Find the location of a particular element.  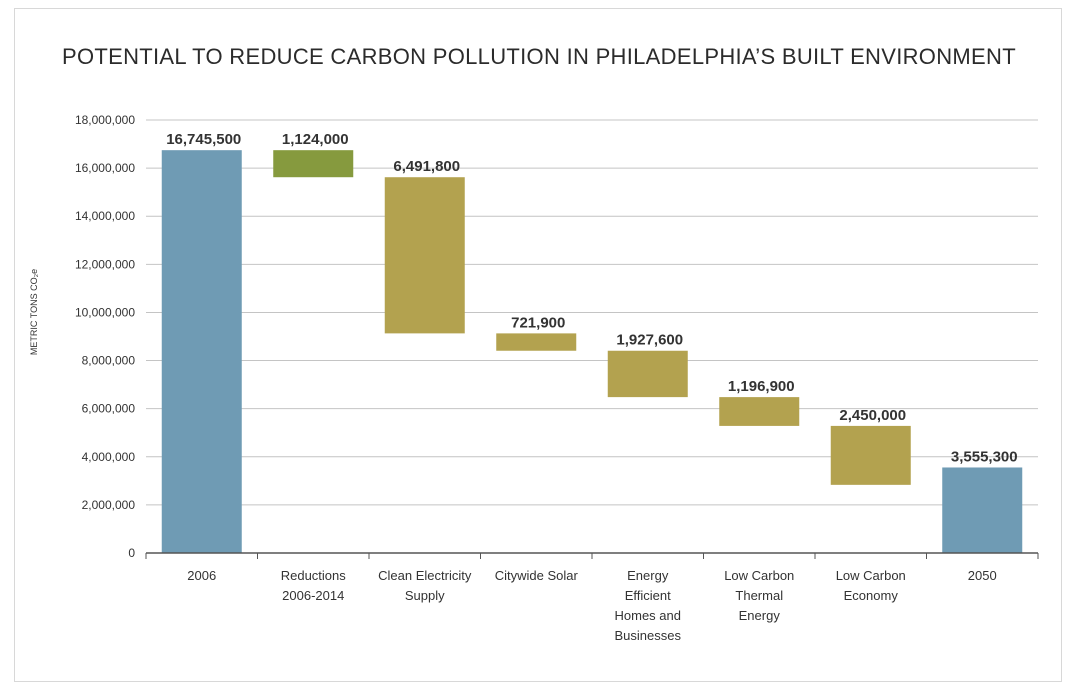

x-category-label: 2050 is located at coordinates (982, 575).